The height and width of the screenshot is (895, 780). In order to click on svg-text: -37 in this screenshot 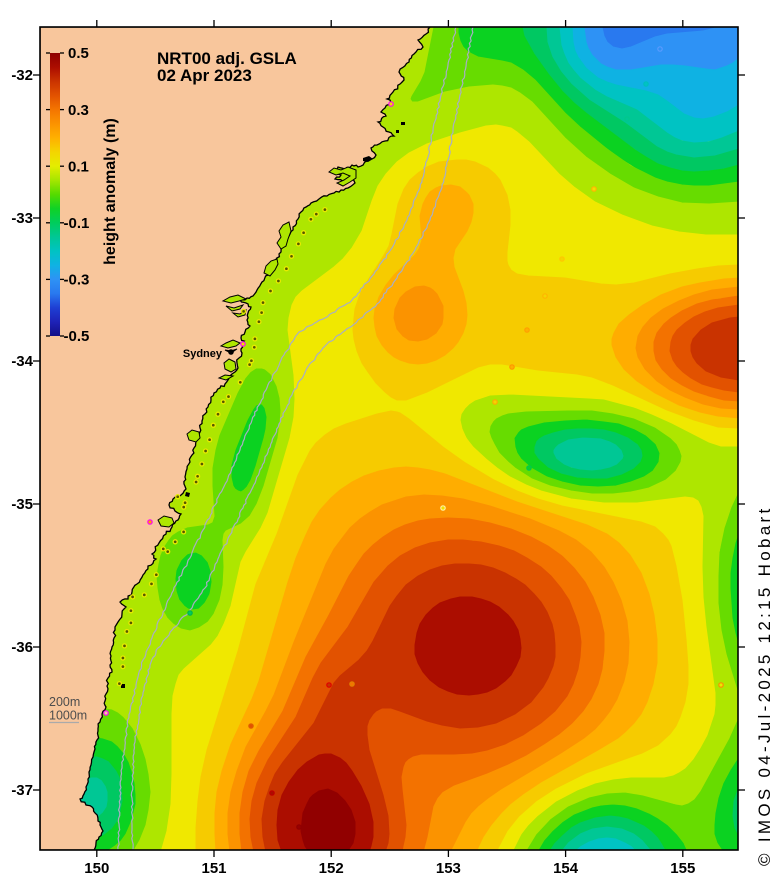, I will do `click(22, 790)`.